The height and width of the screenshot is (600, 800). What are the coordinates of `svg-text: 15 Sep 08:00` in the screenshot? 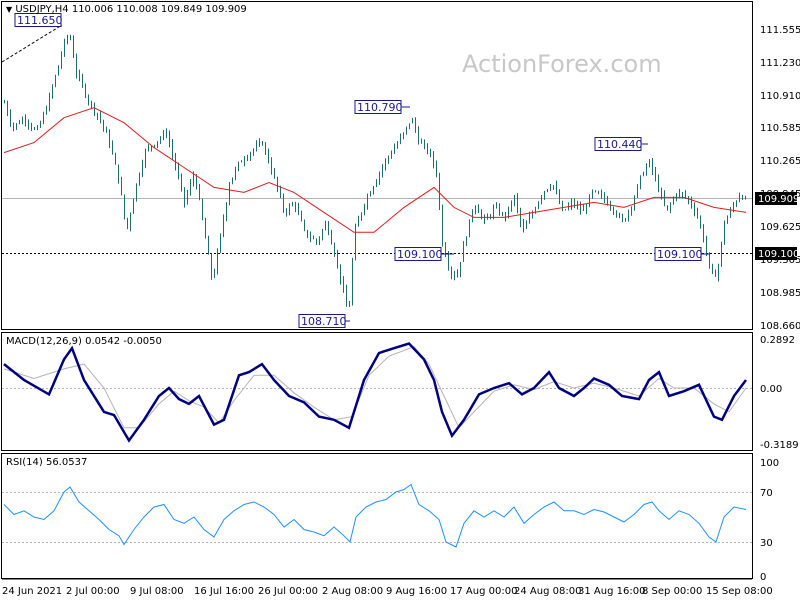 It's located at (739, 591).